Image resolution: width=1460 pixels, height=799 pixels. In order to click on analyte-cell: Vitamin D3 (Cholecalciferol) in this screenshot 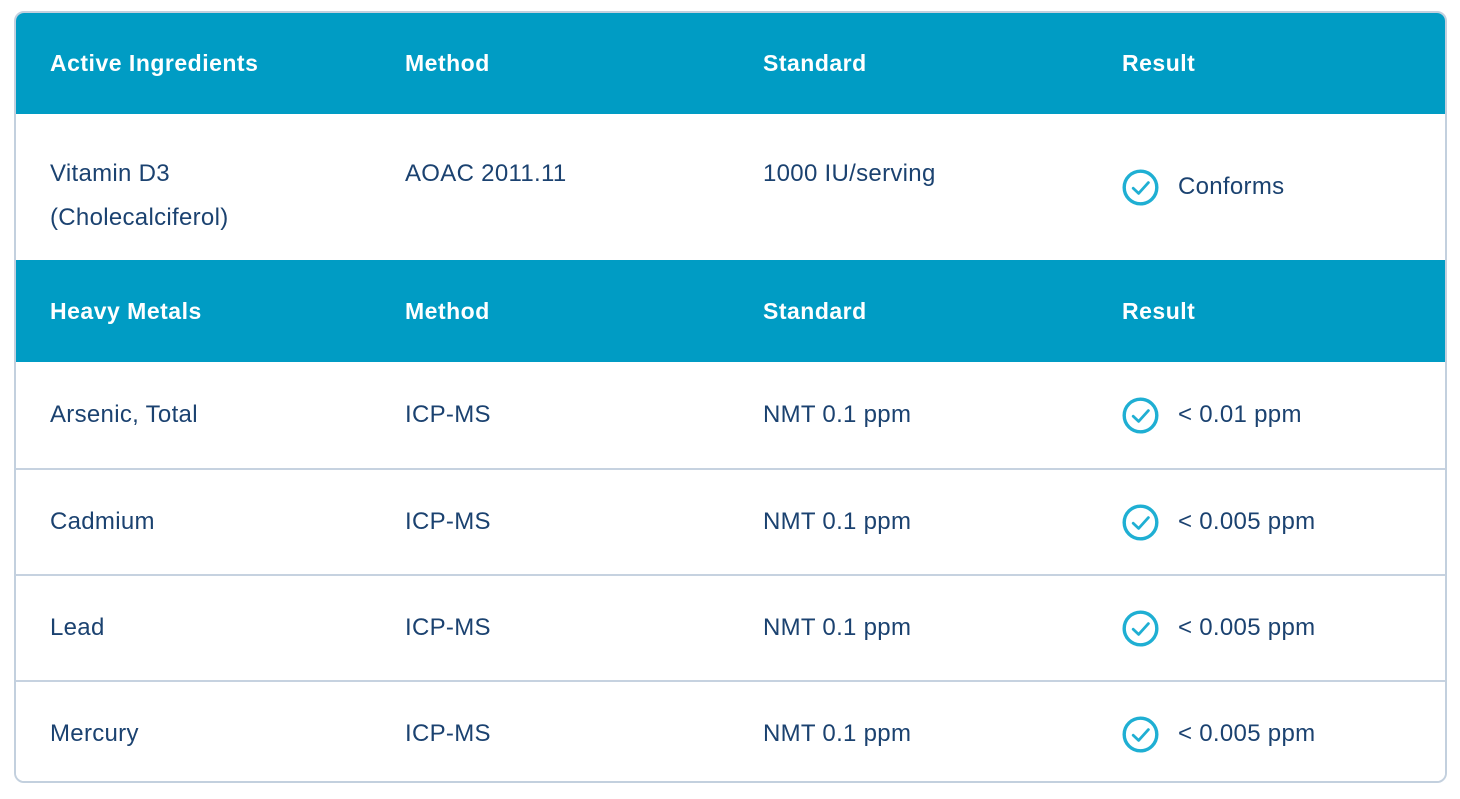, I will do `click(210, 187)`.